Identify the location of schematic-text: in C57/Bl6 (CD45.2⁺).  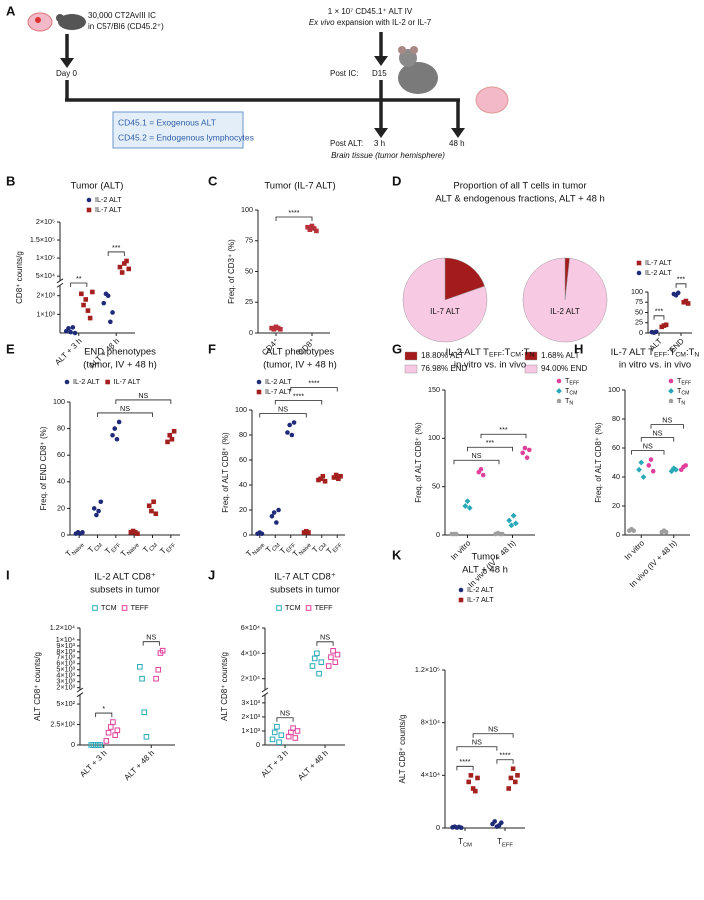
(126, 26).